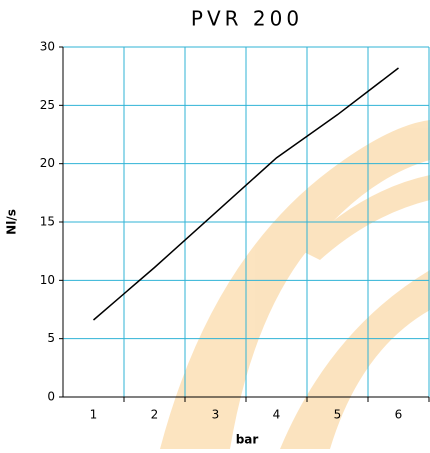 The image size is (430, 453). What do you see at coordinates (51, 397) in the screenshot?
I see `y-tick-label: 0` at bounding box center [51, 397].